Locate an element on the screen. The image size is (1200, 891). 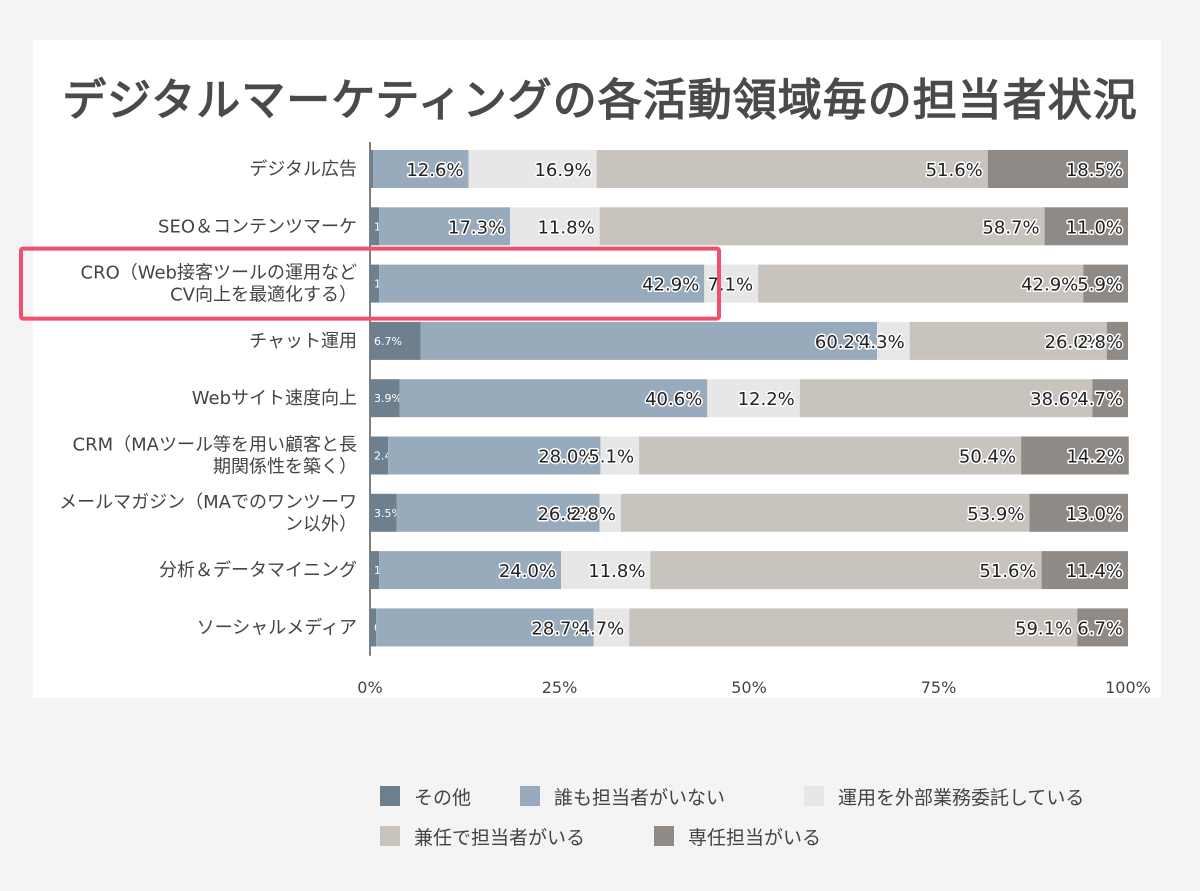
data-label: 53.9% is located at coordinates (995, 514).